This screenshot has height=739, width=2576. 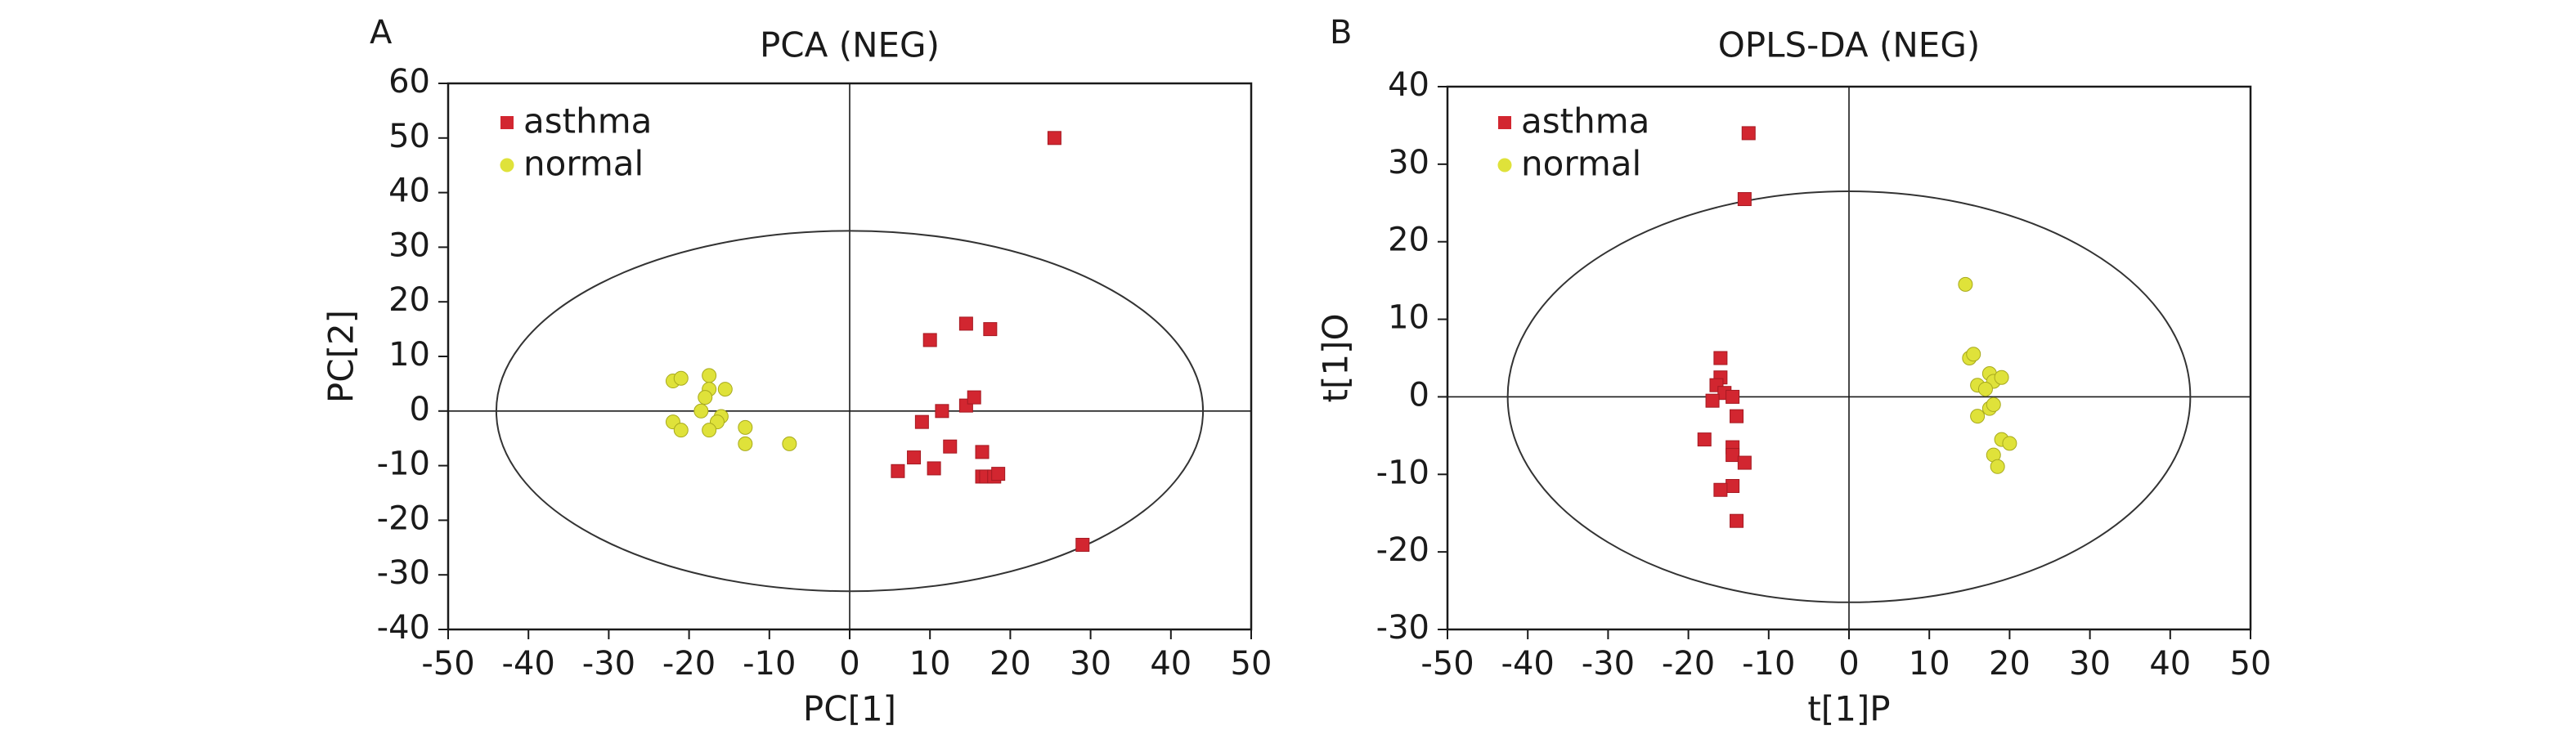 What do you see at coordinates (850, 45) in the screenshot?
I see `chart-title: PCA (NEG)` at bounding box center [850, 45].